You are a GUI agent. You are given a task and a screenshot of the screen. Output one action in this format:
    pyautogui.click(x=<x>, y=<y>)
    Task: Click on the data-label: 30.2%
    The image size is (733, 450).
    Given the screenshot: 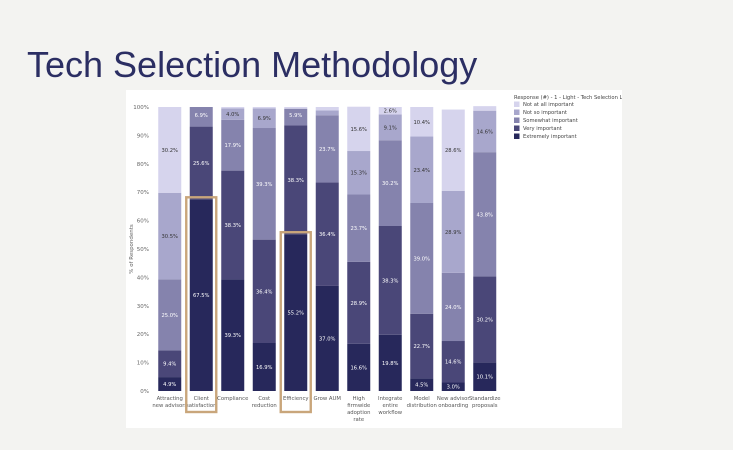 What is the action you would take?
    pyautogui.click(x=485, y=320)
    